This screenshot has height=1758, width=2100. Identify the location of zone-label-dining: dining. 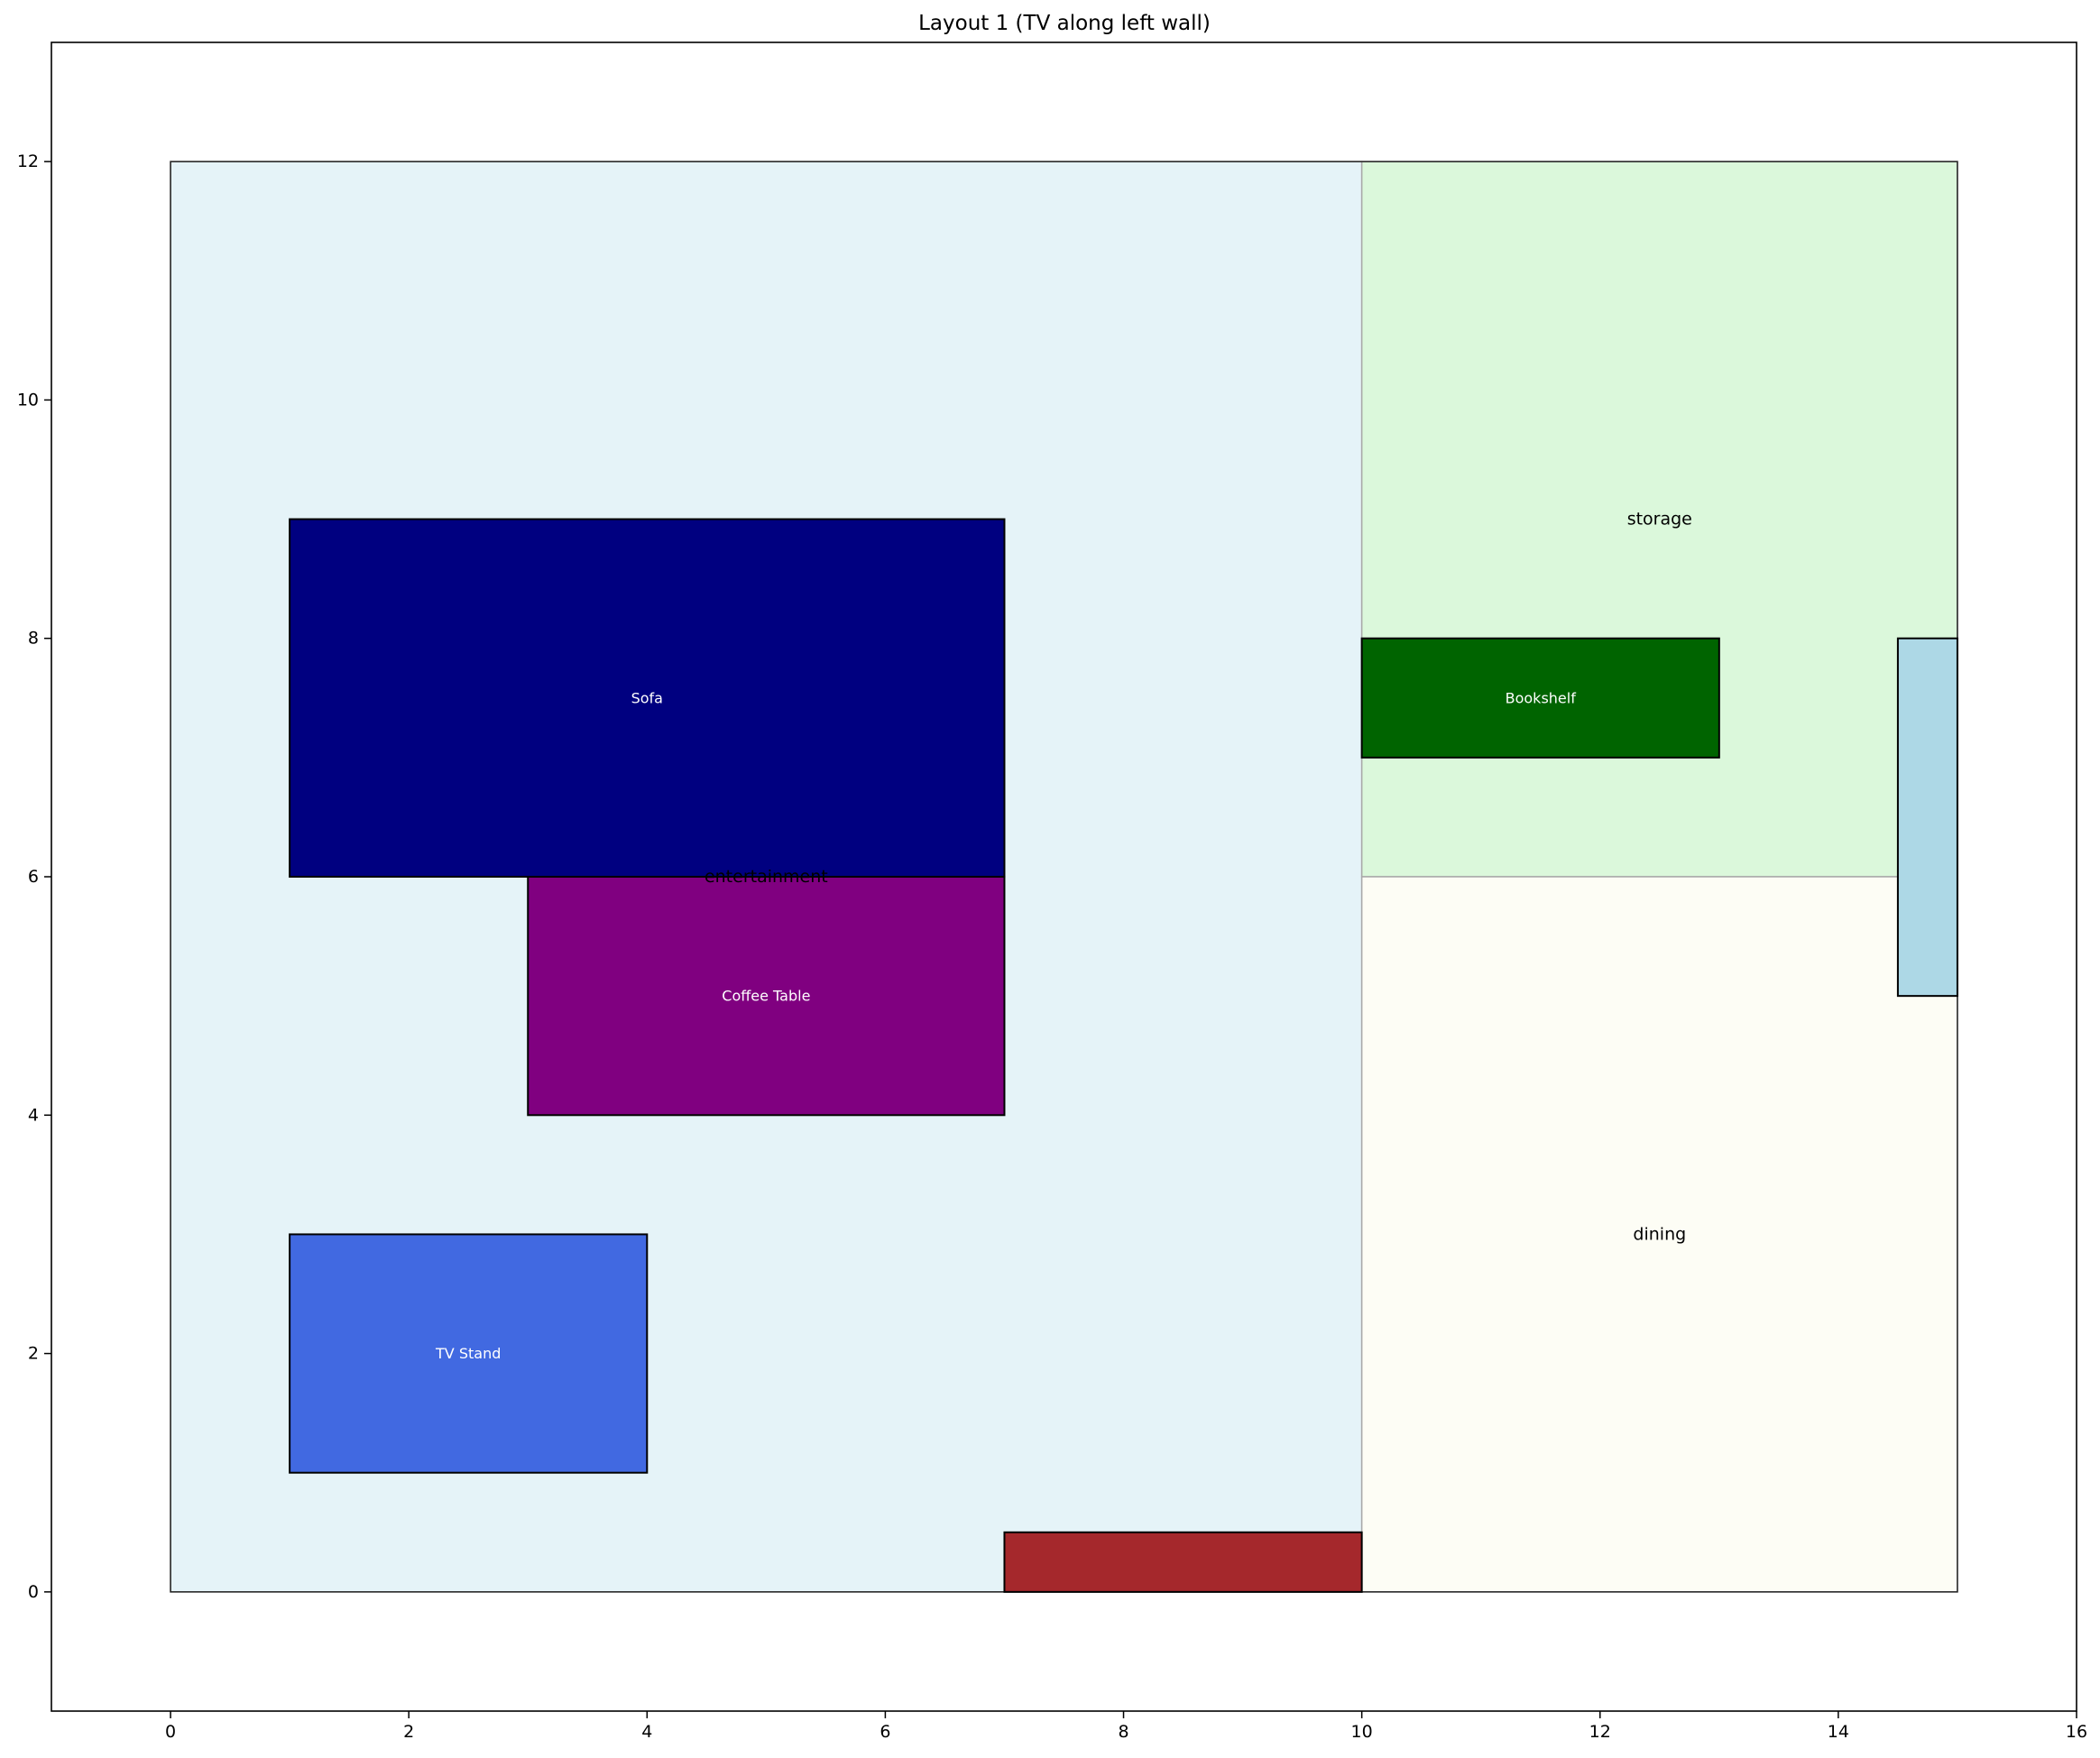
(1659, 1234).